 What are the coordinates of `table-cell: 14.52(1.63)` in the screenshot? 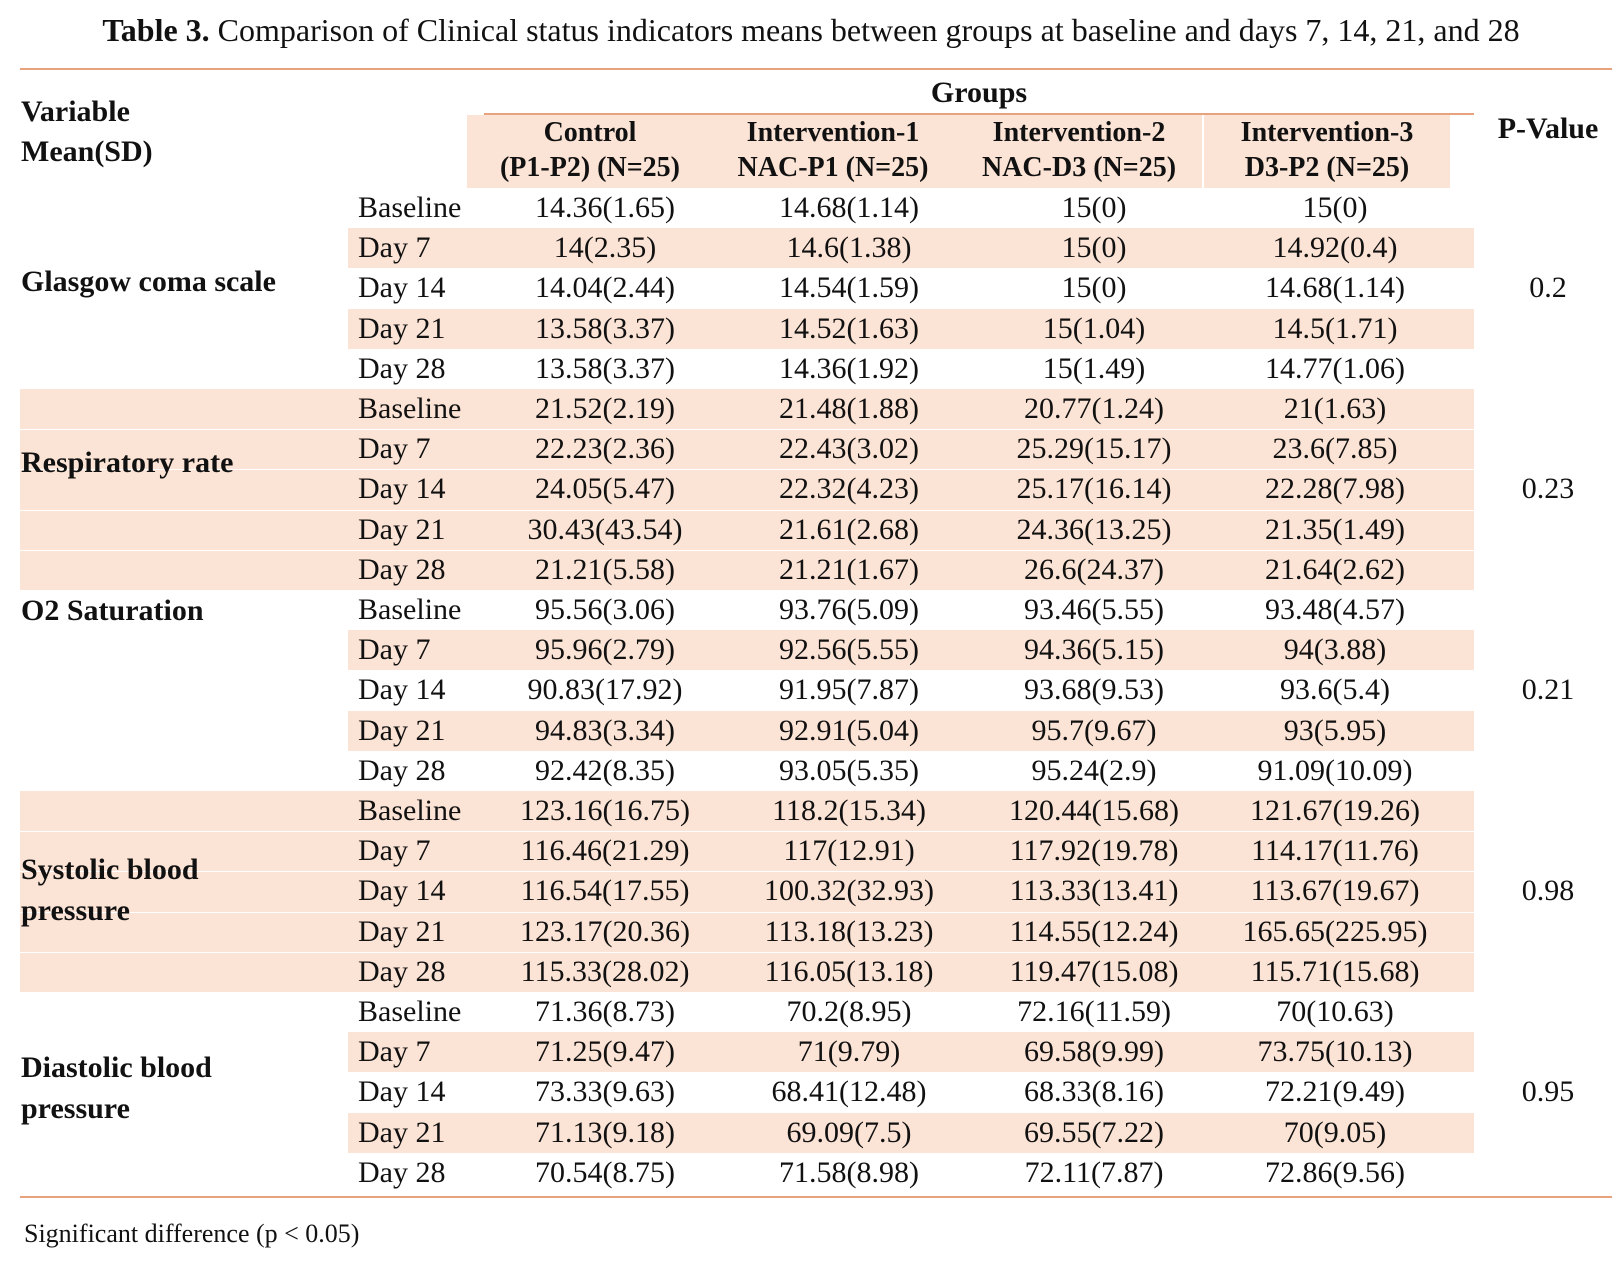 It's located at (849, 328).